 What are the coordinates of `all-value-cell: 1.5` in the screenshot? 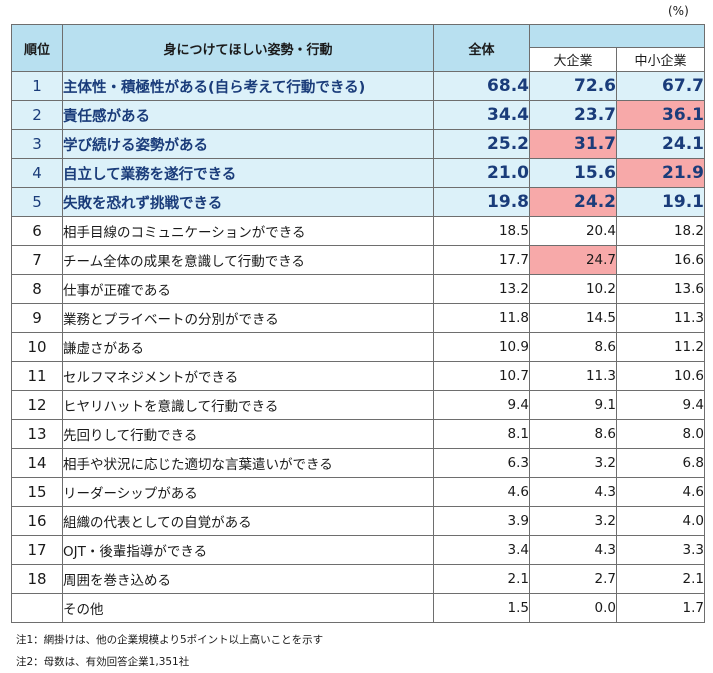 It's located at (481, 608).